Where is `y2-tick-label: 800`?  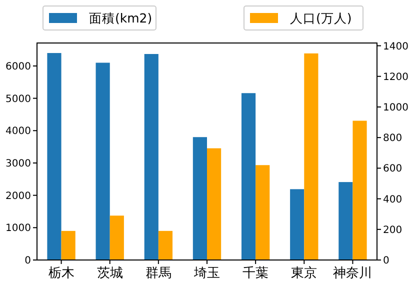 y2-tick-label: 800 is located at coordinates (392, 138).